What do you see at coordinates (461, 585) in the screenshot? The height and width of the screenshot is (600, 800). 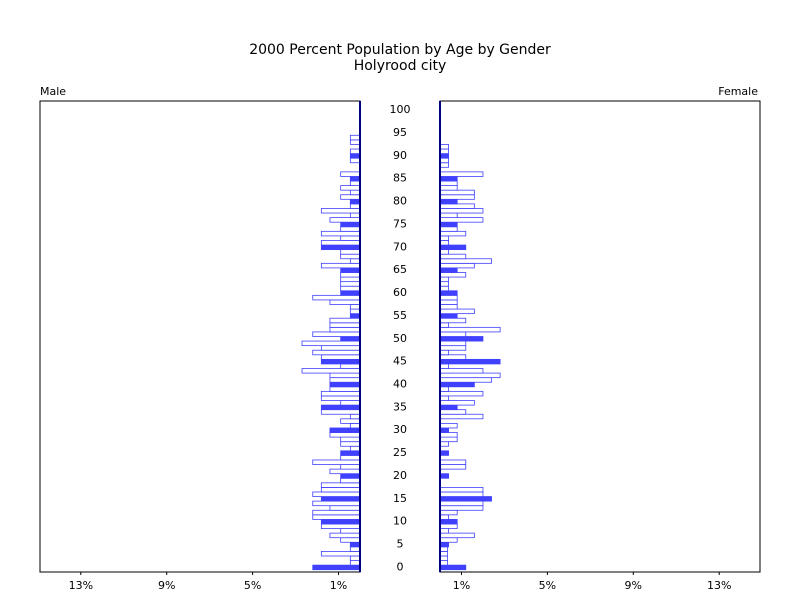 I see `x-tick-label: 1%` at bounding box center [461, 585].